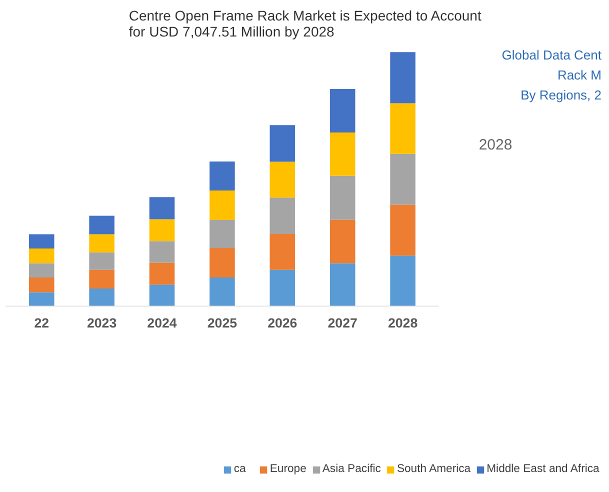 Image resolution: width=609 pixels, height=492 pixels. What do you see at coordinates (543, 469) in the screenshot?
I see `legend-label: Middle East and Africa` at bounding box center [543, 469].